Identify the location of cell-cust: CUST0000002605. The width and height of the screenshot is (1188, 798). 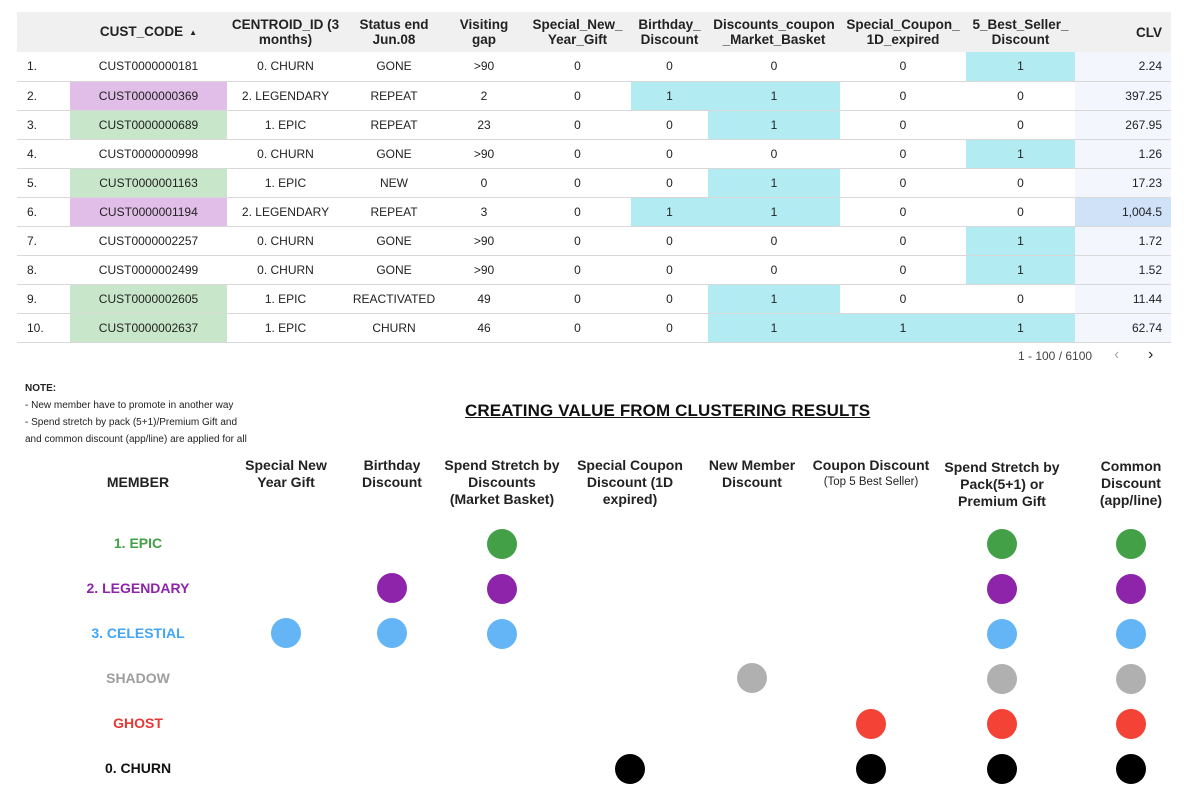
(148, 298).